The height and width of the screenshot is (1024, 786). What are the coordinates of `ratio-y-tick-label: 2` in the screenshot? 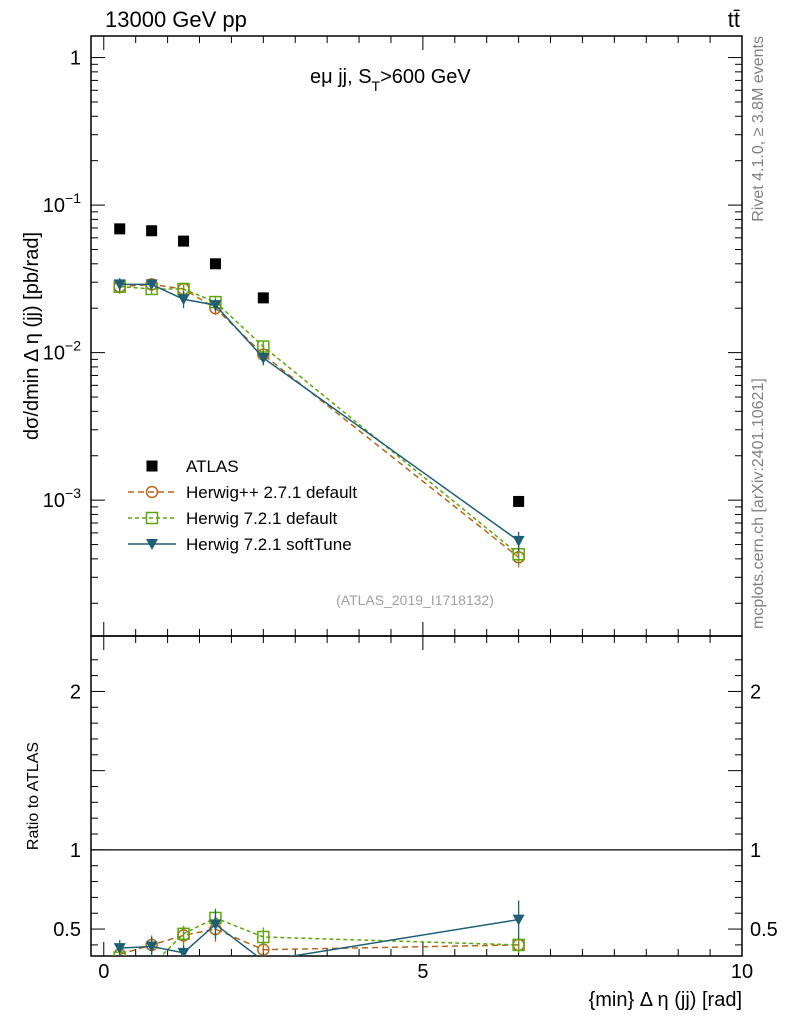 It's located at (75, 692).